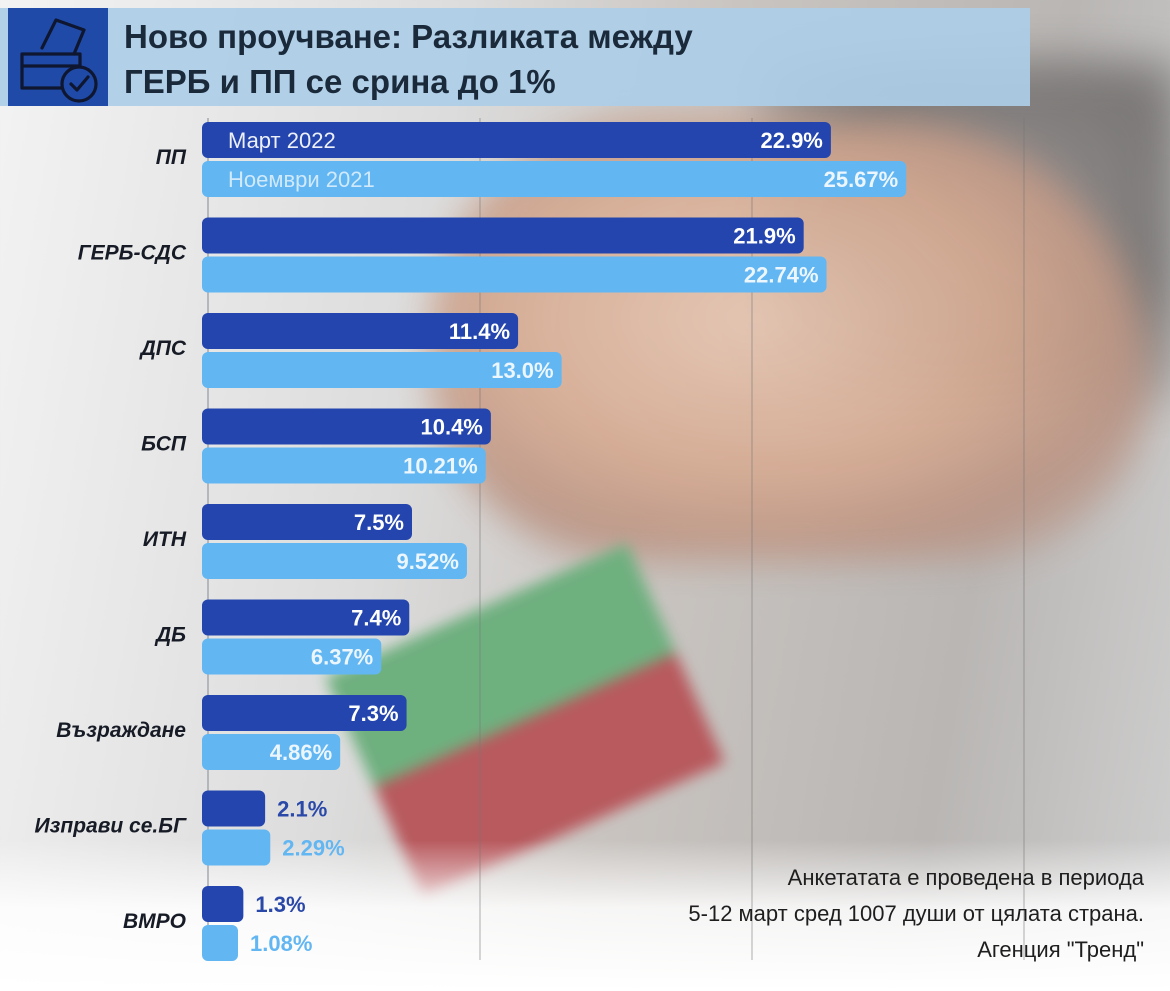 This screenshot has height=991, width=1170. I want to click on data-label: 7.4%, so click(376, 618).